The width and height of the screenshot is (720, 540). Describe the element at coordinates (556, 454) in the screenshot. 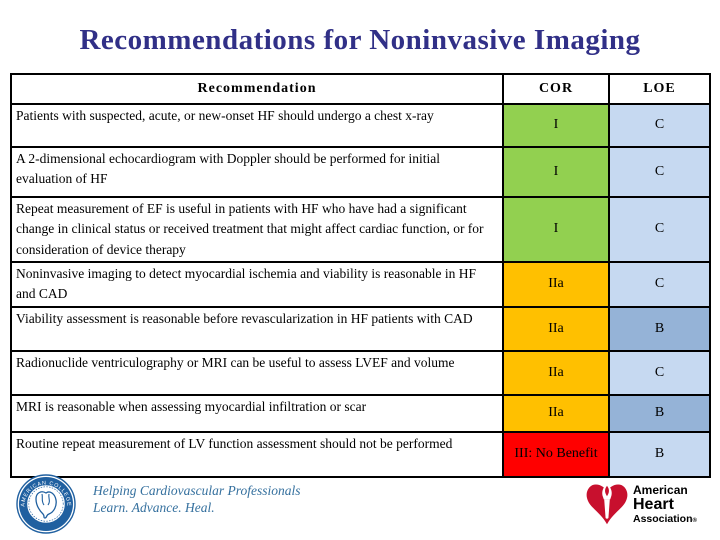

I see `cor-value: III: No Benefit` at that location.